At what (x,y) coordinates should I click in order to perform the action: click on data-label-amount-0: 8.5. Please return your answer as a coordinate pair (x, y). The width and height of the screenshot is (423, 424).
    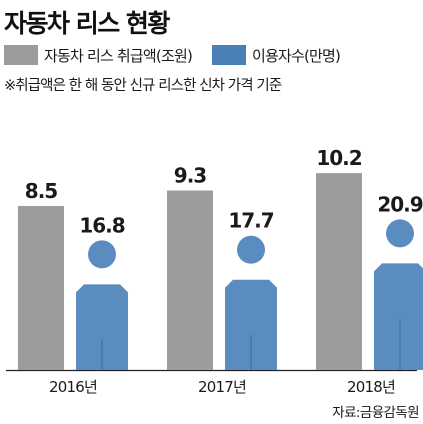
    Looking at the image, I should click on (41, 191).